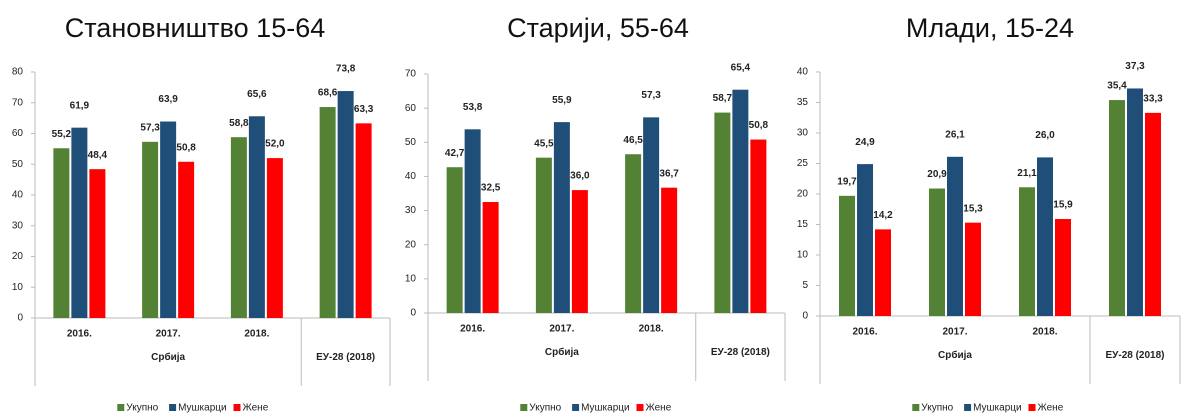  What do you see at coordinates (79, 334) in the screenshot?
I see `x-tick-label: 2016.` at bounding box center [79, 334].